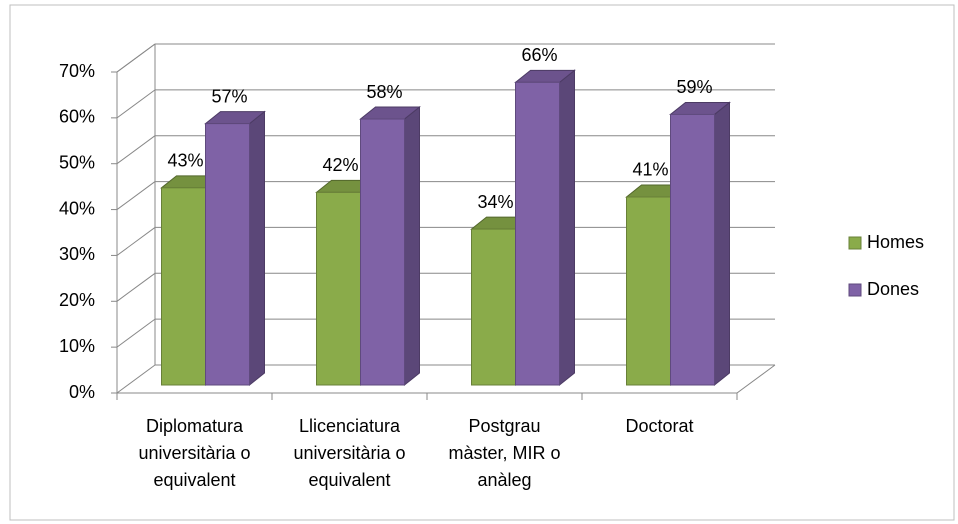 Image resolution: width=958 pixels, height=524 pixels. Describe the element at coordinates (185, 161) in the screenshot. I see `value-label: 43%` at that location.